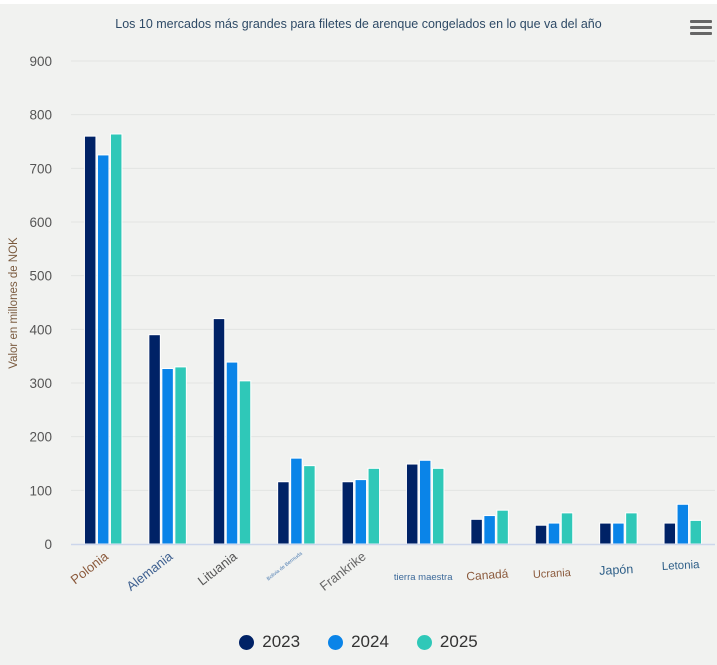 Image resolution: width=717 pixels, height=665 pixels. Describe the element at coordinates (489, 530) in the screenshot. I see `bar-2024-canadá` at that location.